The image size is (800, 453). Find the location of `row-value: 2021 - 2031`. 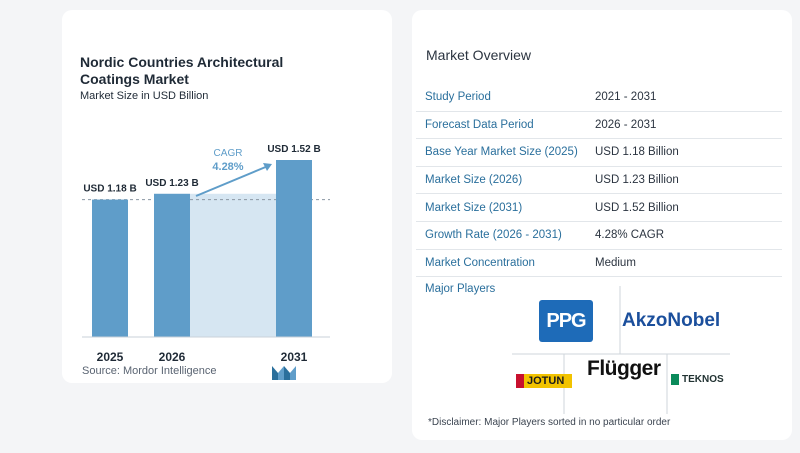

row-value: 2021 - 2031 is located at coordinates (626, 97).